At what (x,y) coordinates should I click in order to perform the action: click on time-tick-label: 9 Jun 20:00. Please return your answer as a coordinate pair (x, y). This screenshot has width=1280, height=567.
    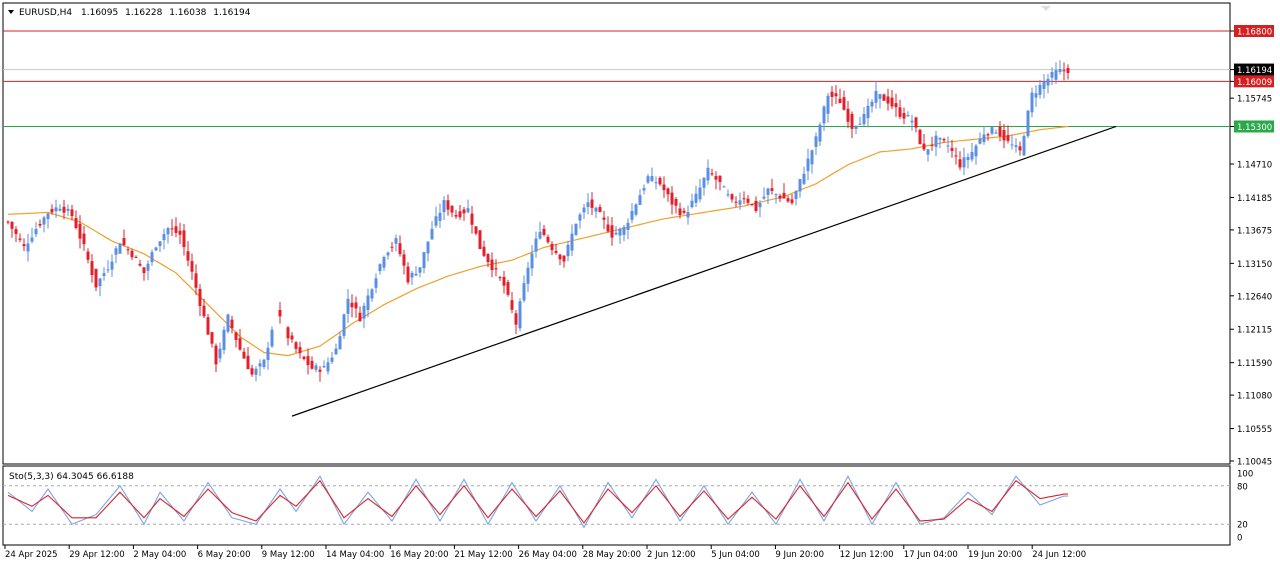
    Looking at the image, I should click on (799, 555).